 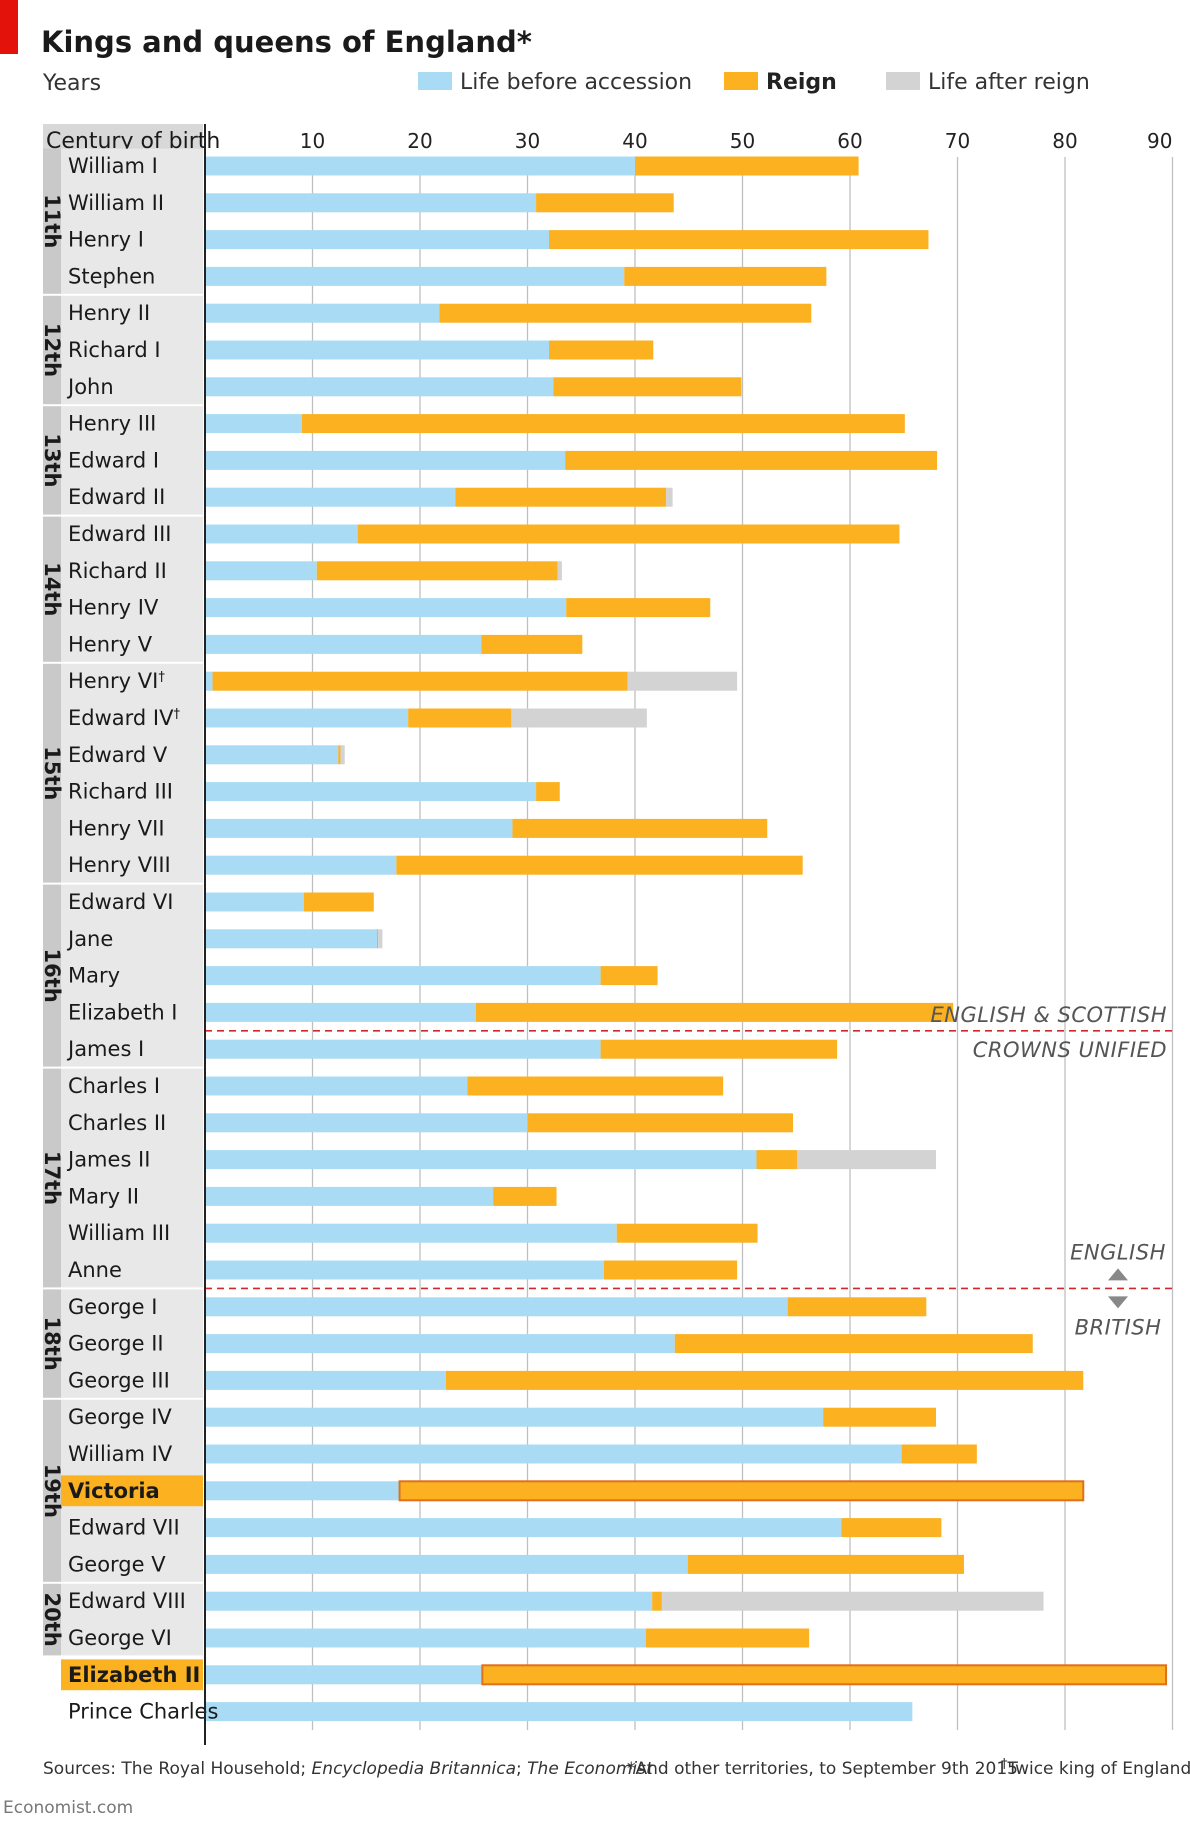 I want to click on legend-swatch, so click(x=435, y=81).